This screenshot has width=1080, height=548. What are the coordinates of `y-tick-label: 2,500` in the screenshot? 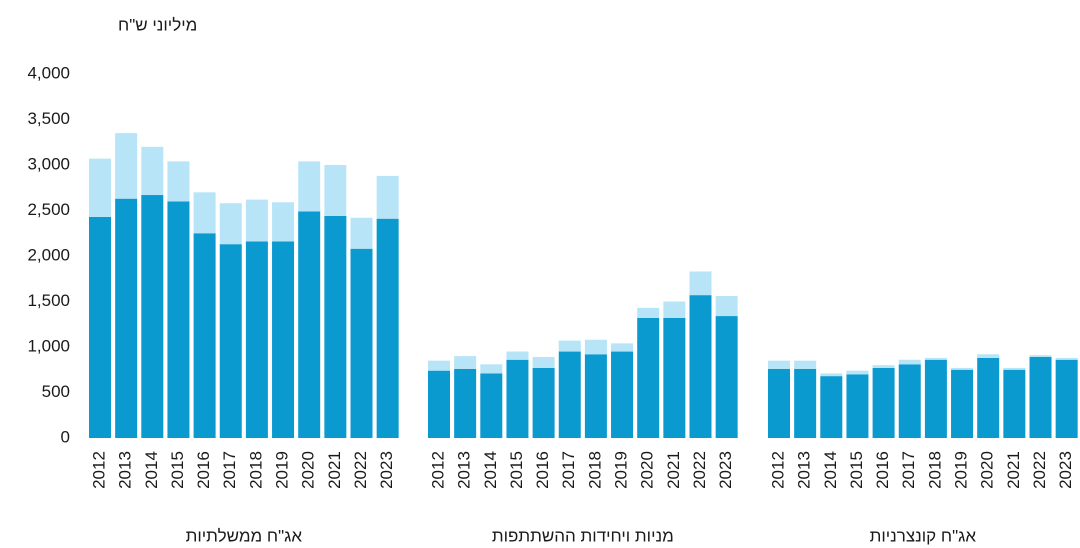 It's located at (48, 209).